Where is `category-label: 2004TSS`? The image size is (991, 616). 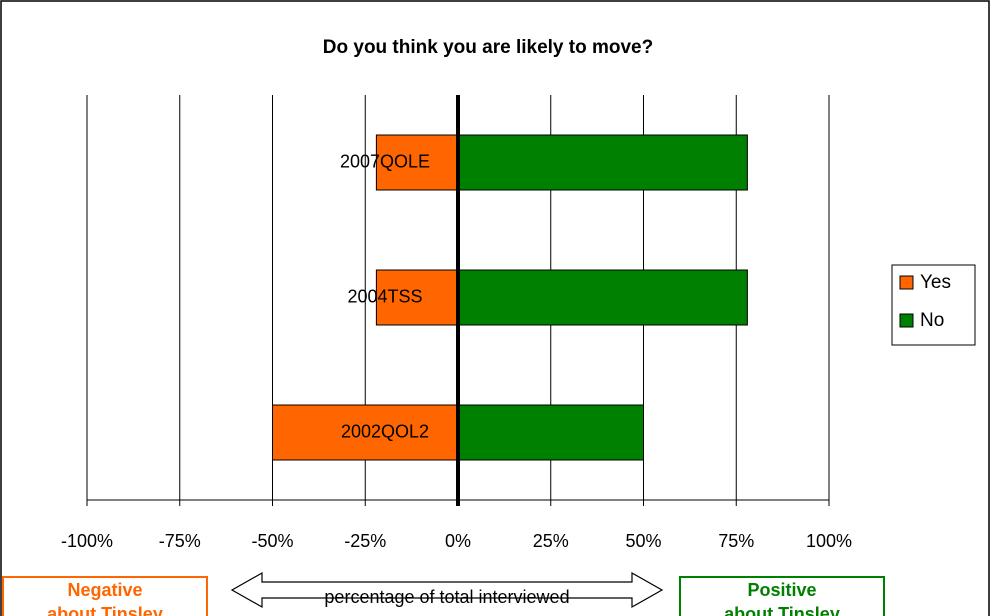
category-label: 2004TSS is located at coordinates (384, 296).